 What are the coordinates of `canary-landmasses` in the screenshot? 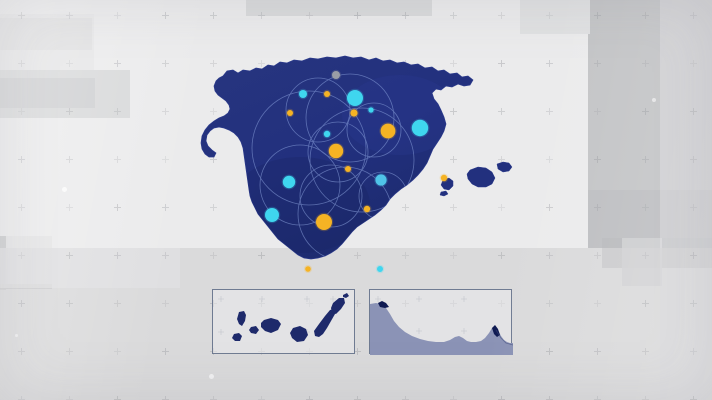 It's located at (290, 317).